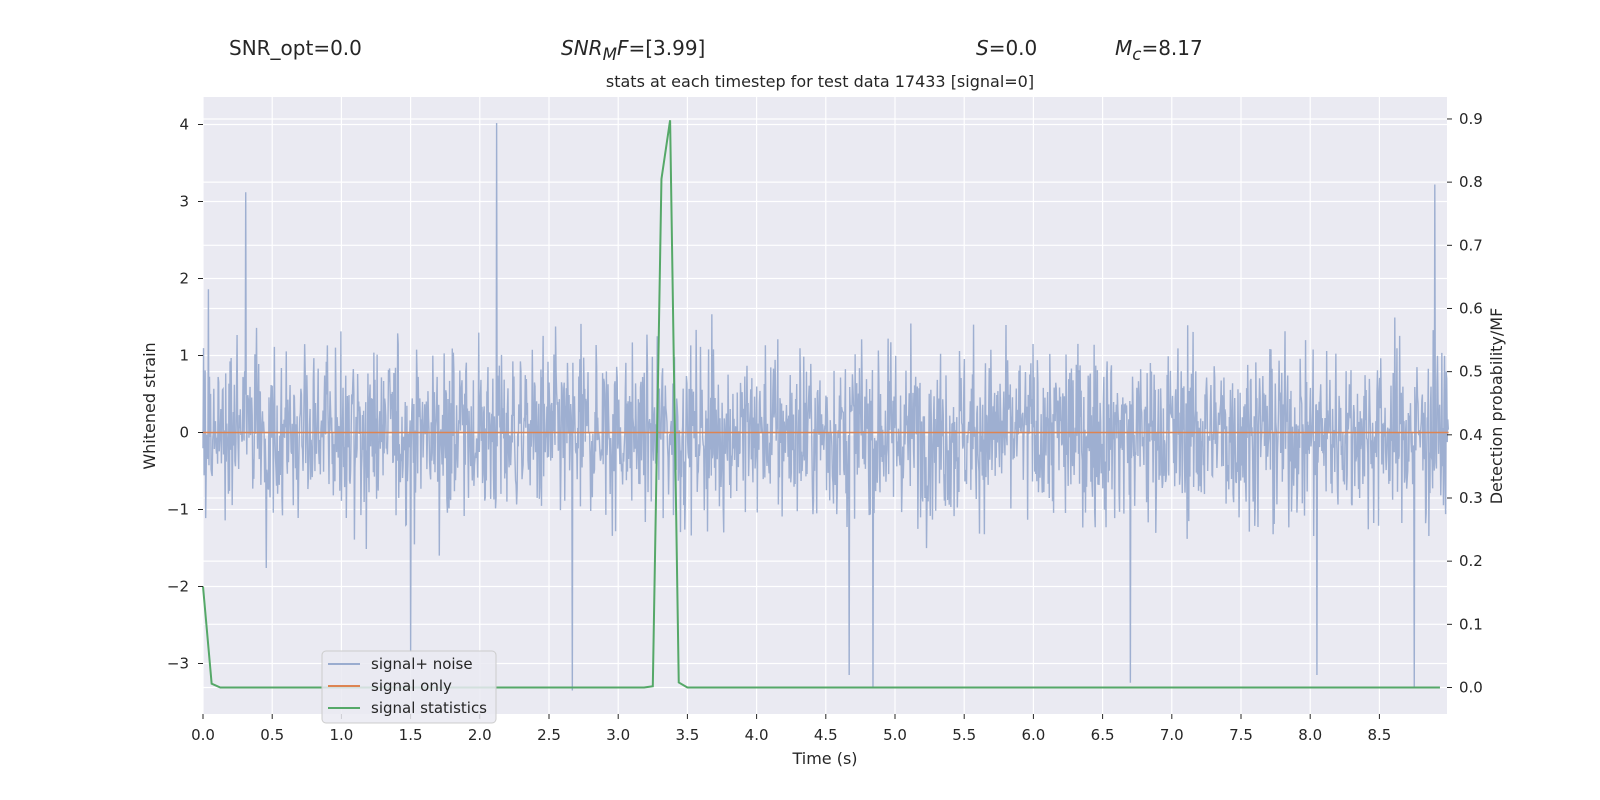 The image size is (1600, 800). Describe the element at coordinates (203, 735) in the screenshot. I see `x-tick-label: 0.0` at that location.